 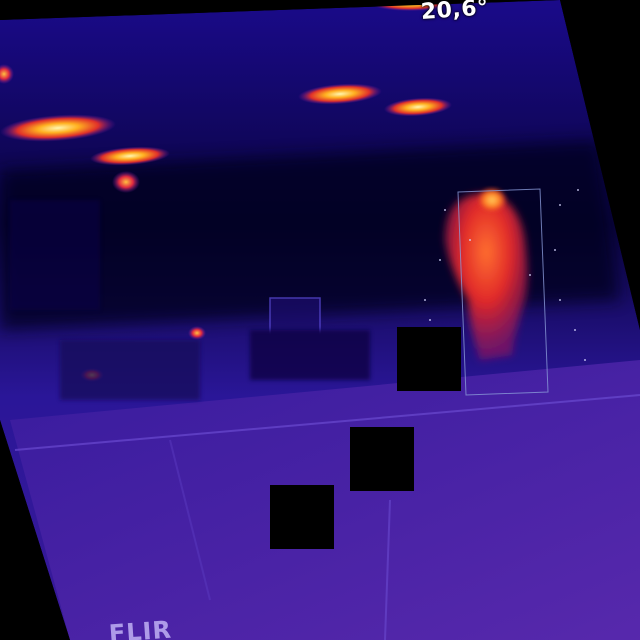 I want to click on table-edge-line, so click(x=327, y=422).